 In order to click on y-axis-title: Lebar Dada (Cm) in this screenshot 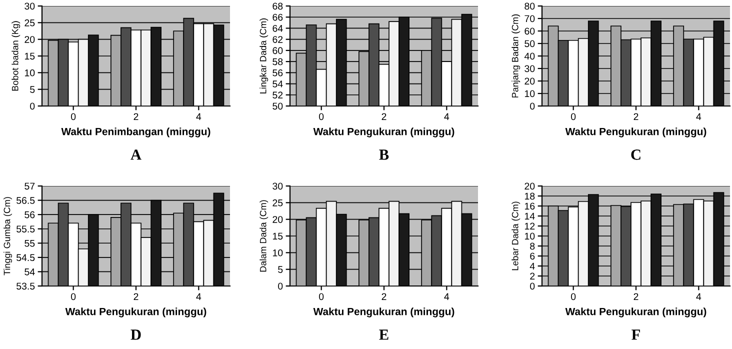, I will do `click(516, 236)`.